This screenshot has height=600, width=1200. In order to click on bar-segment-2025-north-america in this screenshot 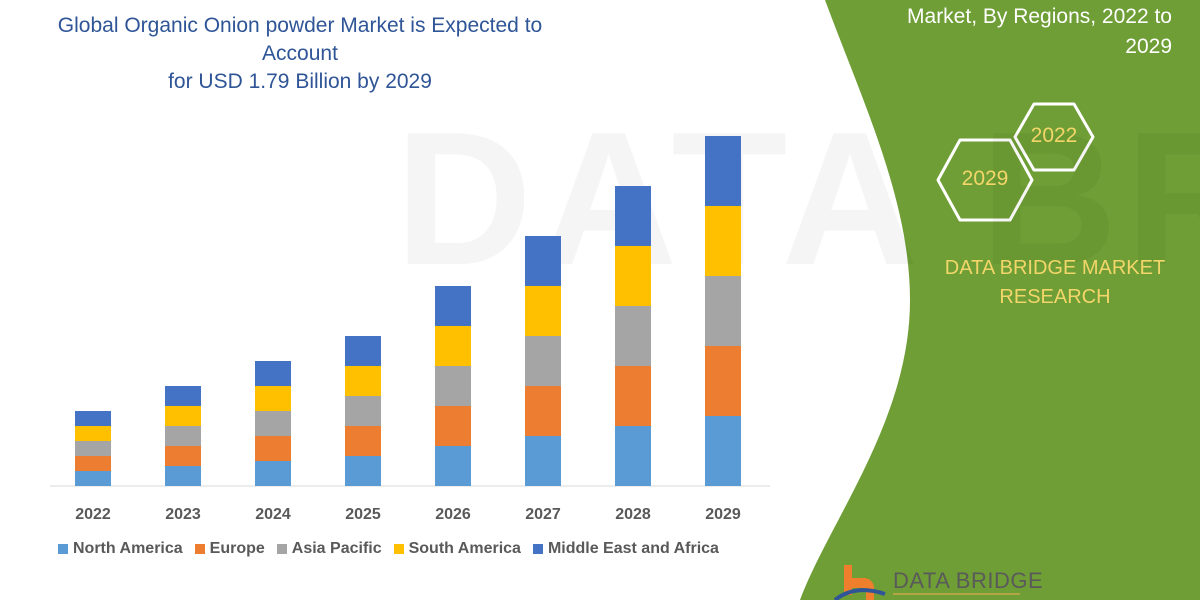, I will do `click(363, 471)`.